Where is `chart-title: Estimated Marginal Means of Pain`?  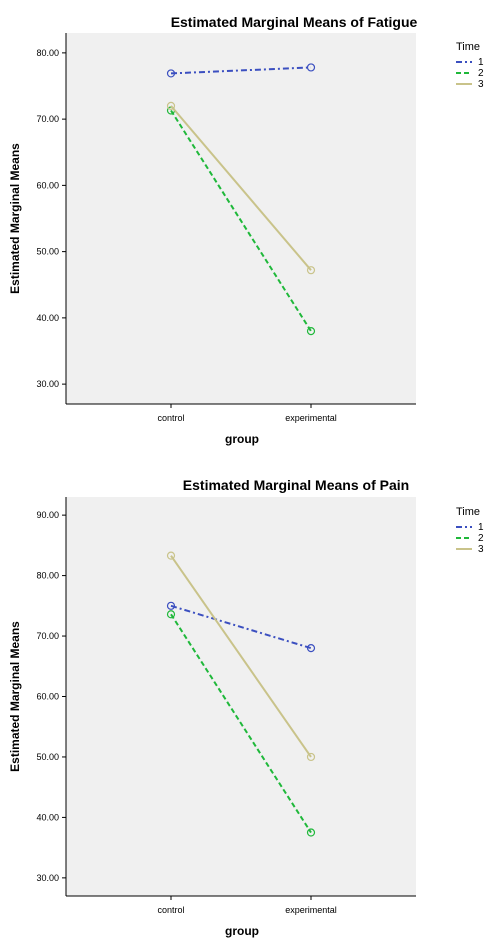
chart-title: Estimated Marginal Means of Pain is located at coordinates (296, 485).